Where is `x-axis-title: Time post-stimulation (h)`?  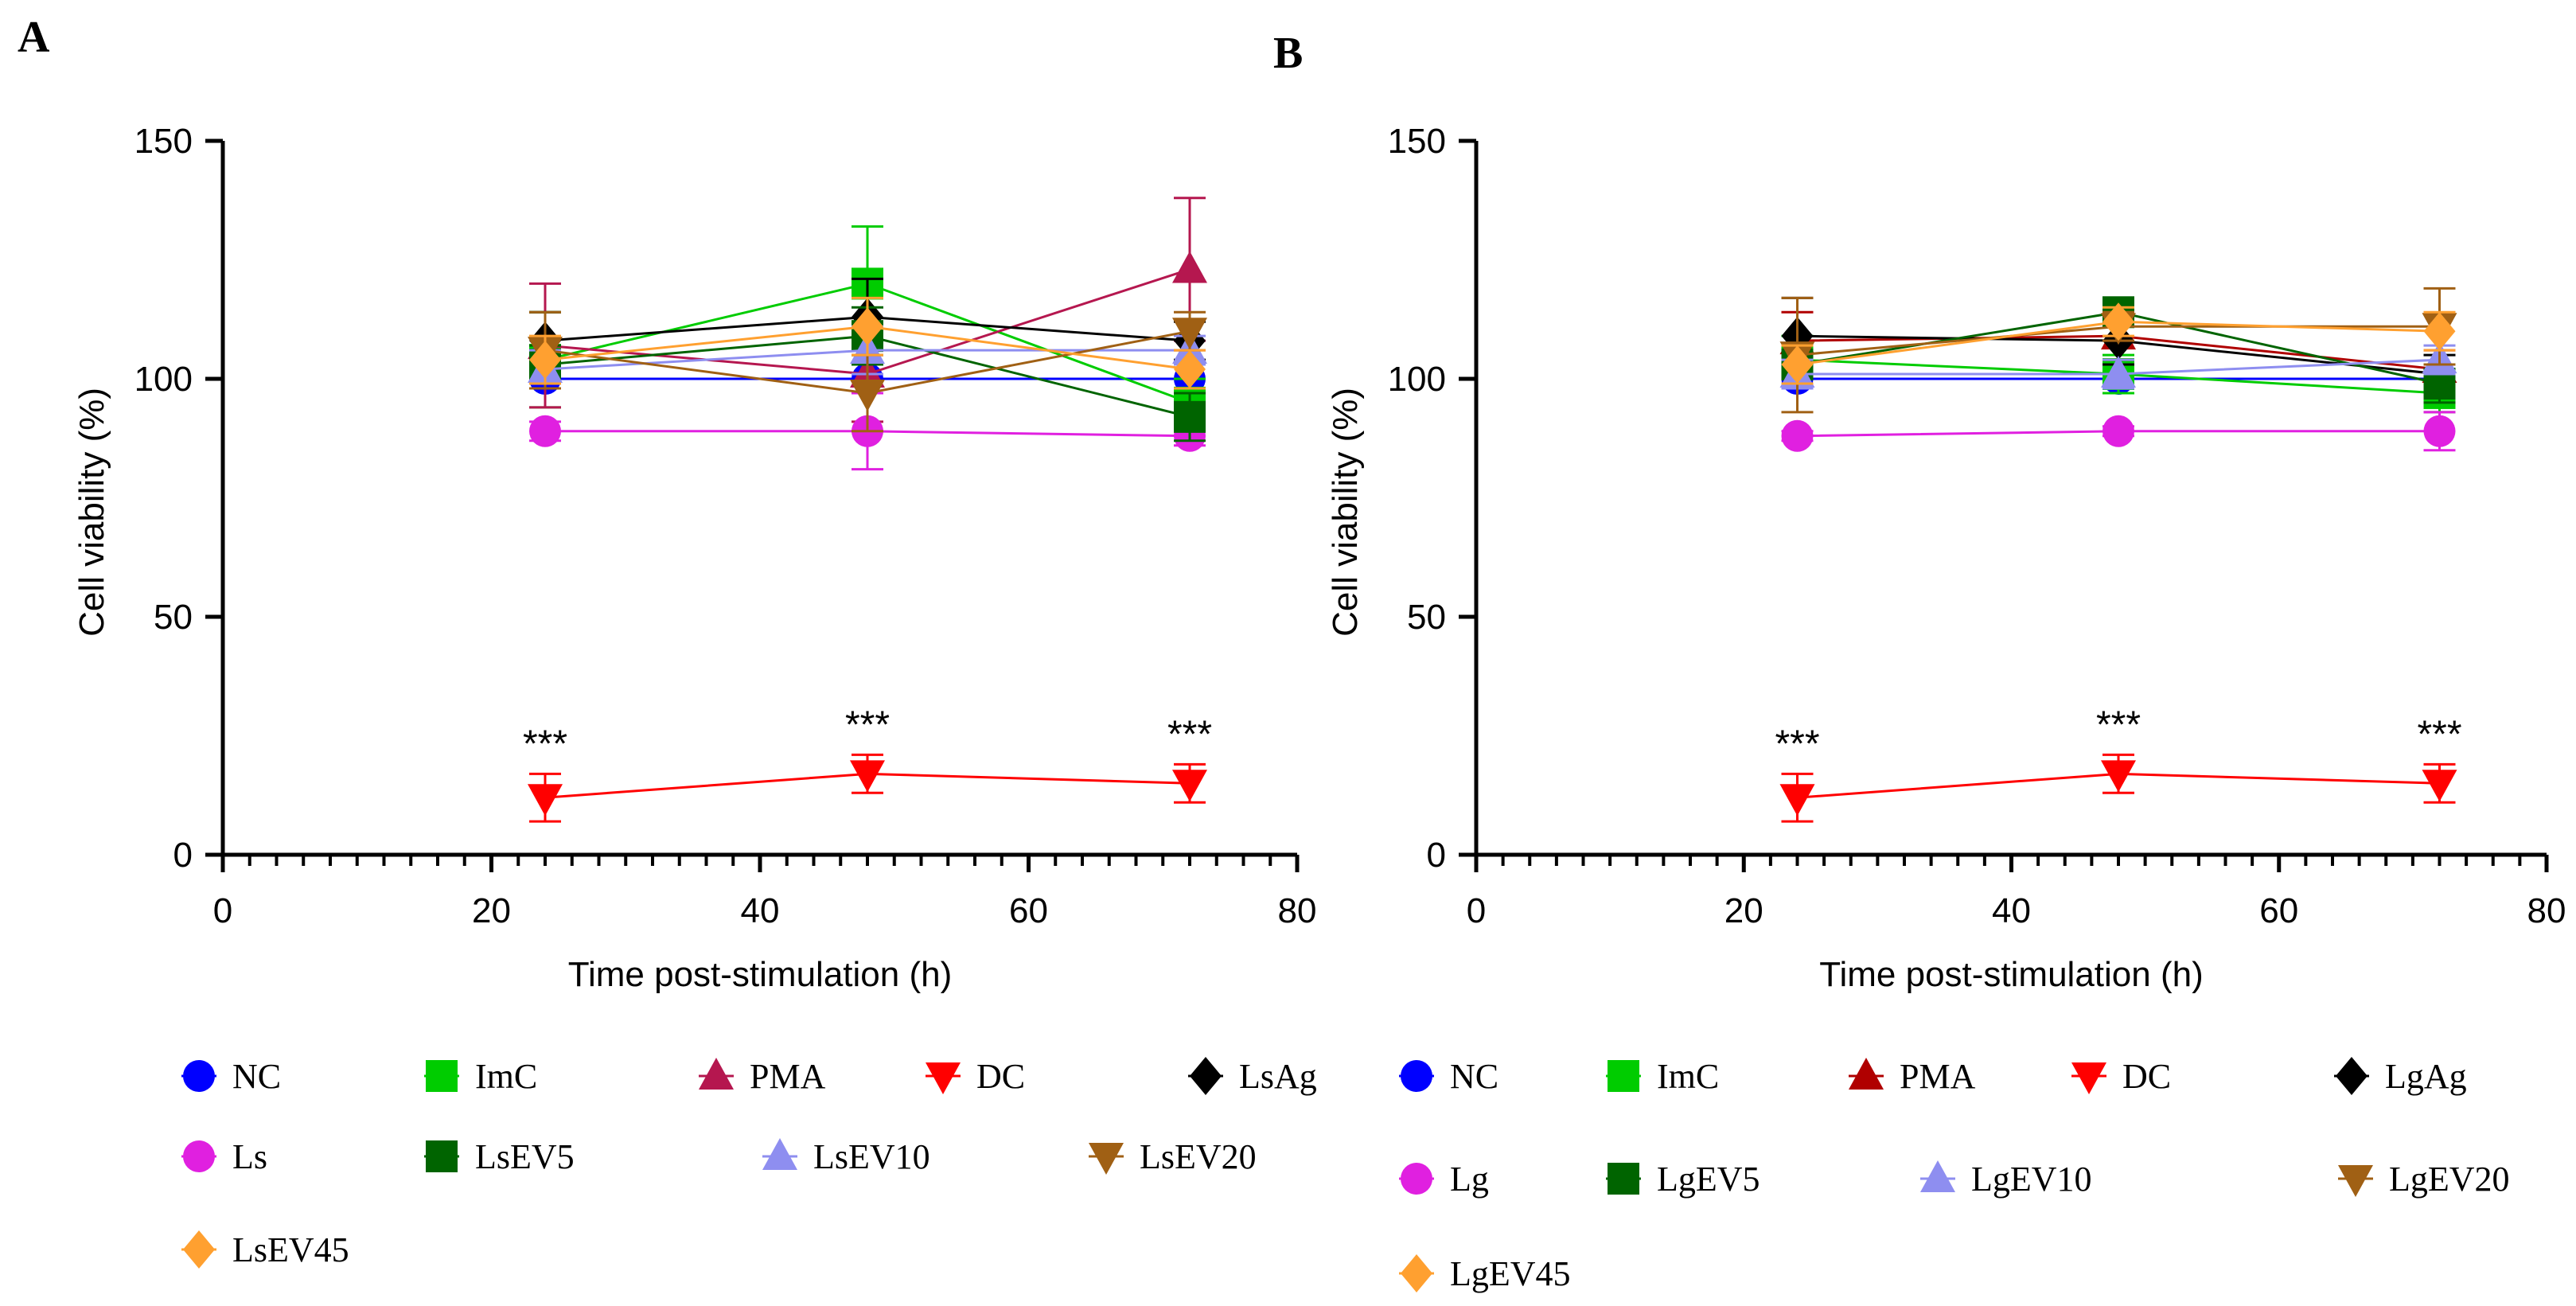 x-axis-title: Time post-stimulation (h) is located at coordinates (760, 974).